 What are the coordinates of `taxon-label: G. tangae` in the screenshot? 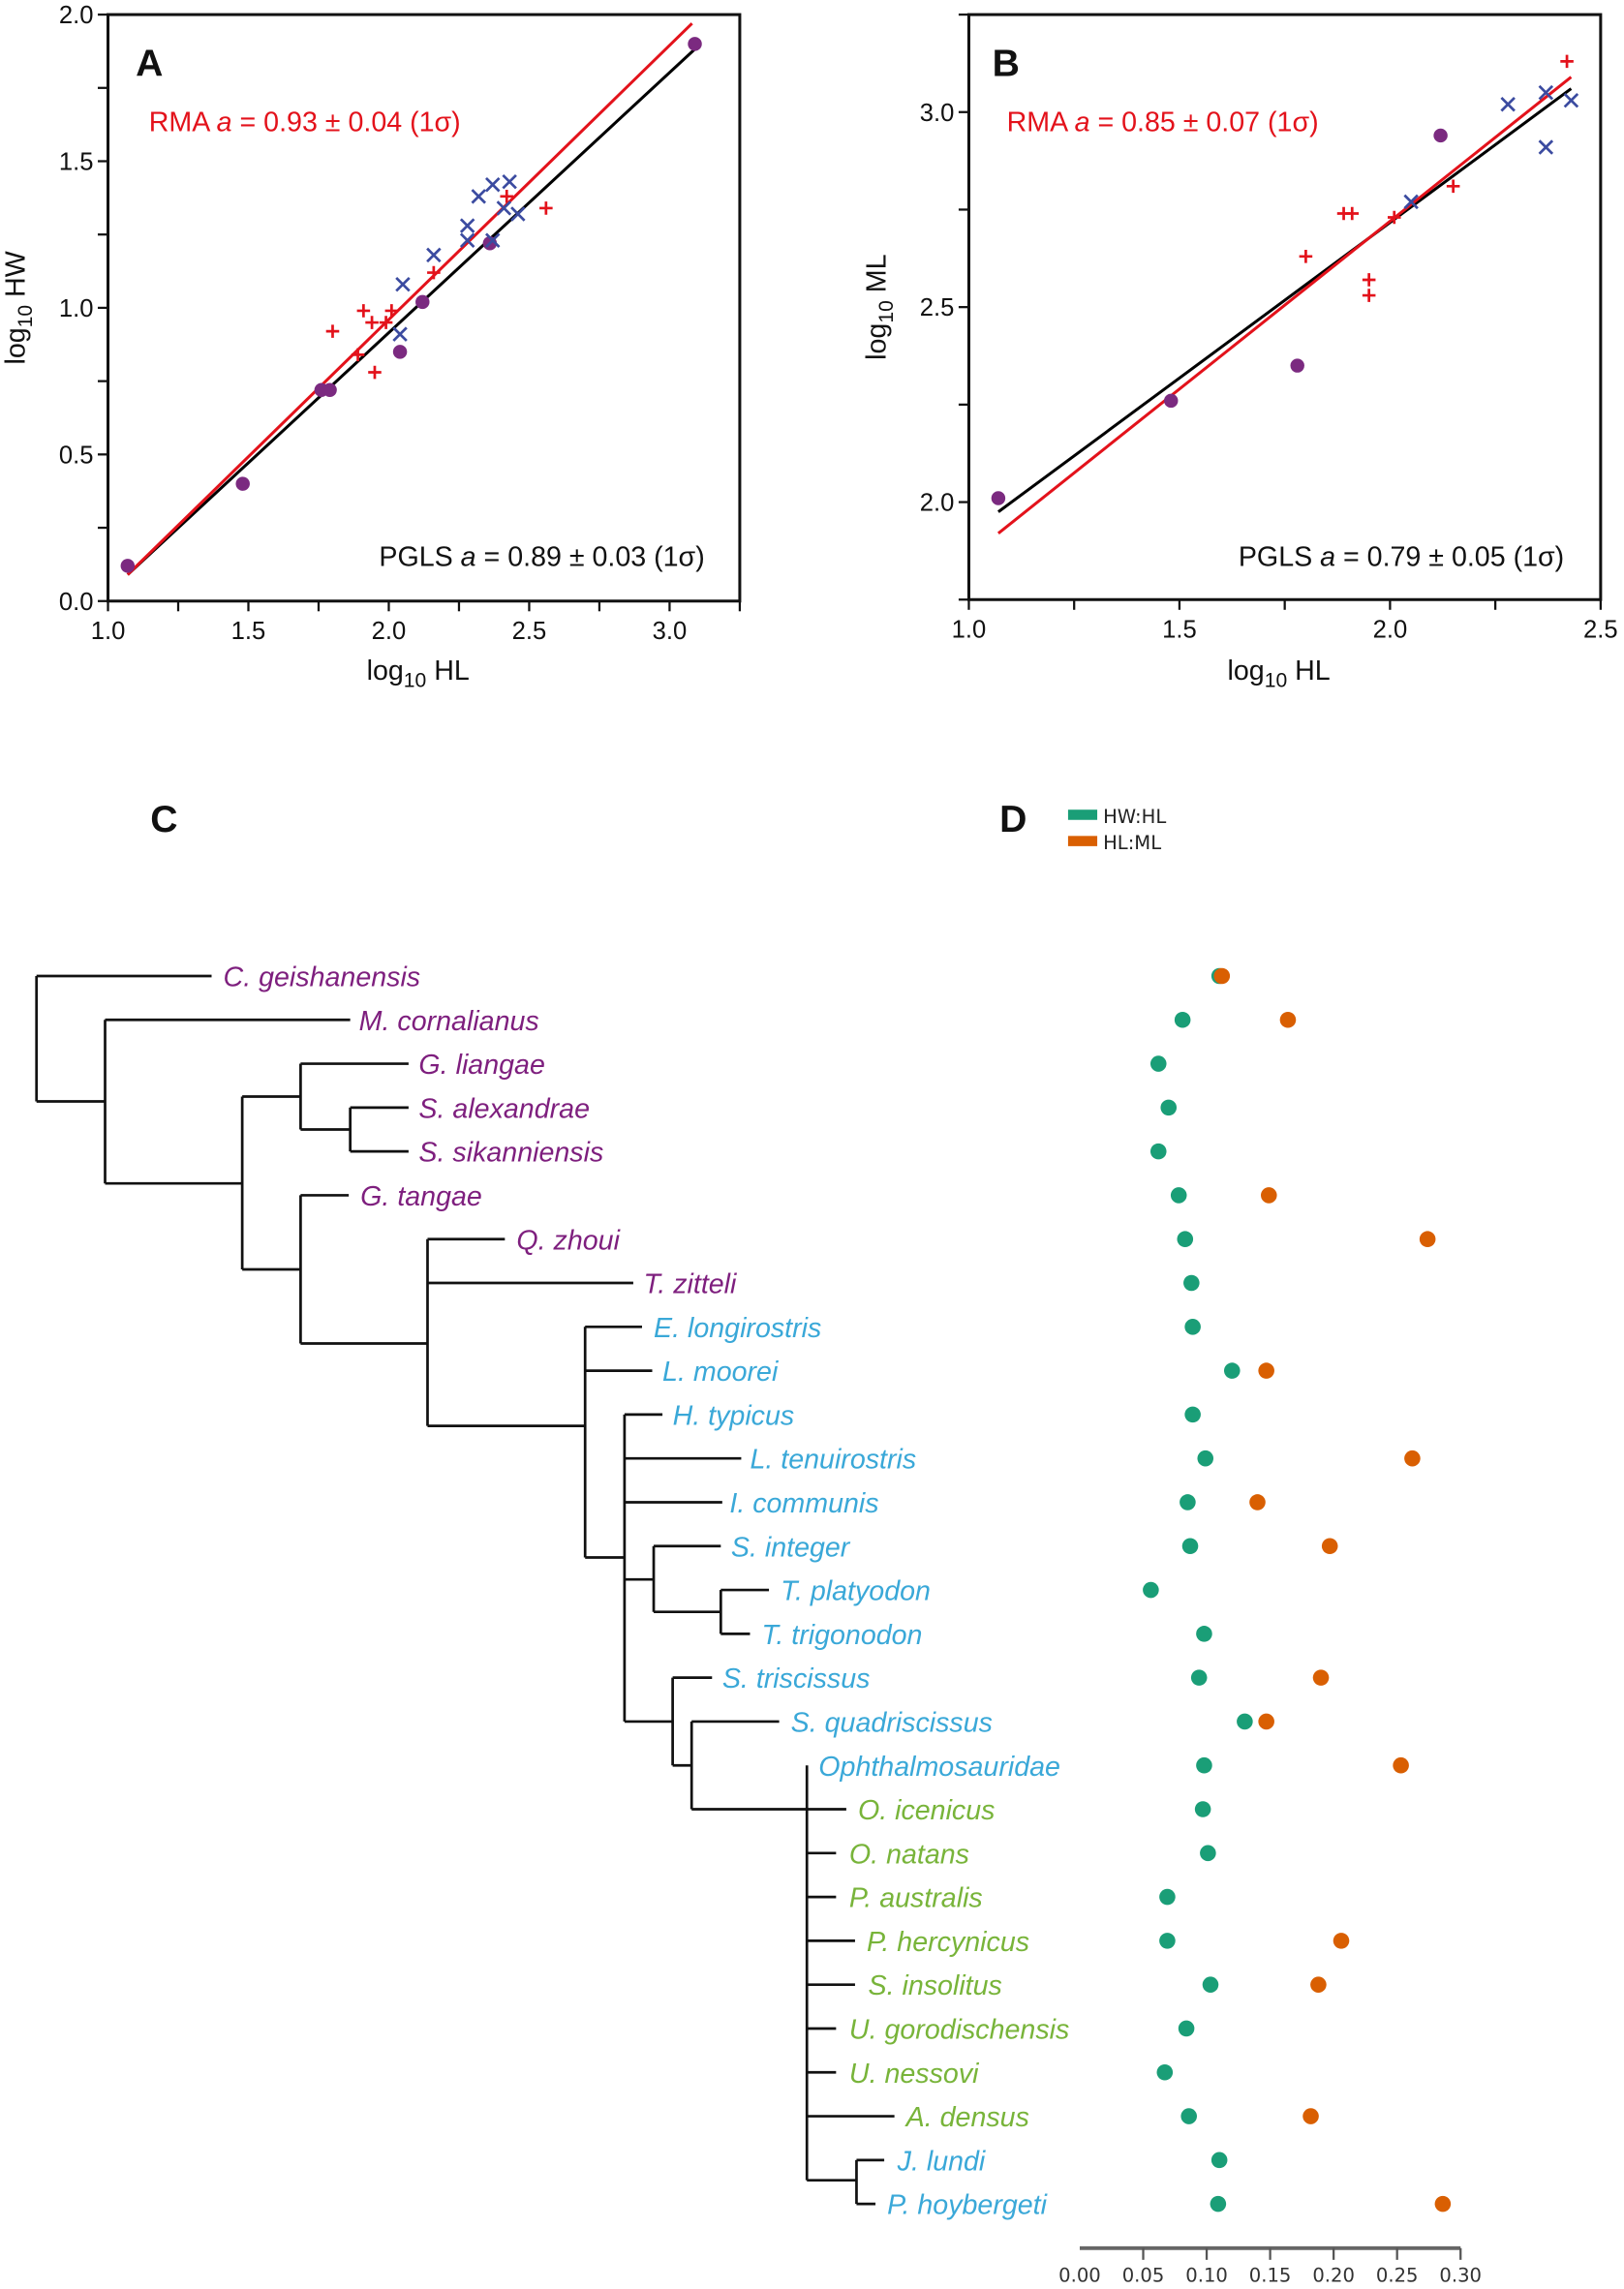 It's located at (421, 1196).